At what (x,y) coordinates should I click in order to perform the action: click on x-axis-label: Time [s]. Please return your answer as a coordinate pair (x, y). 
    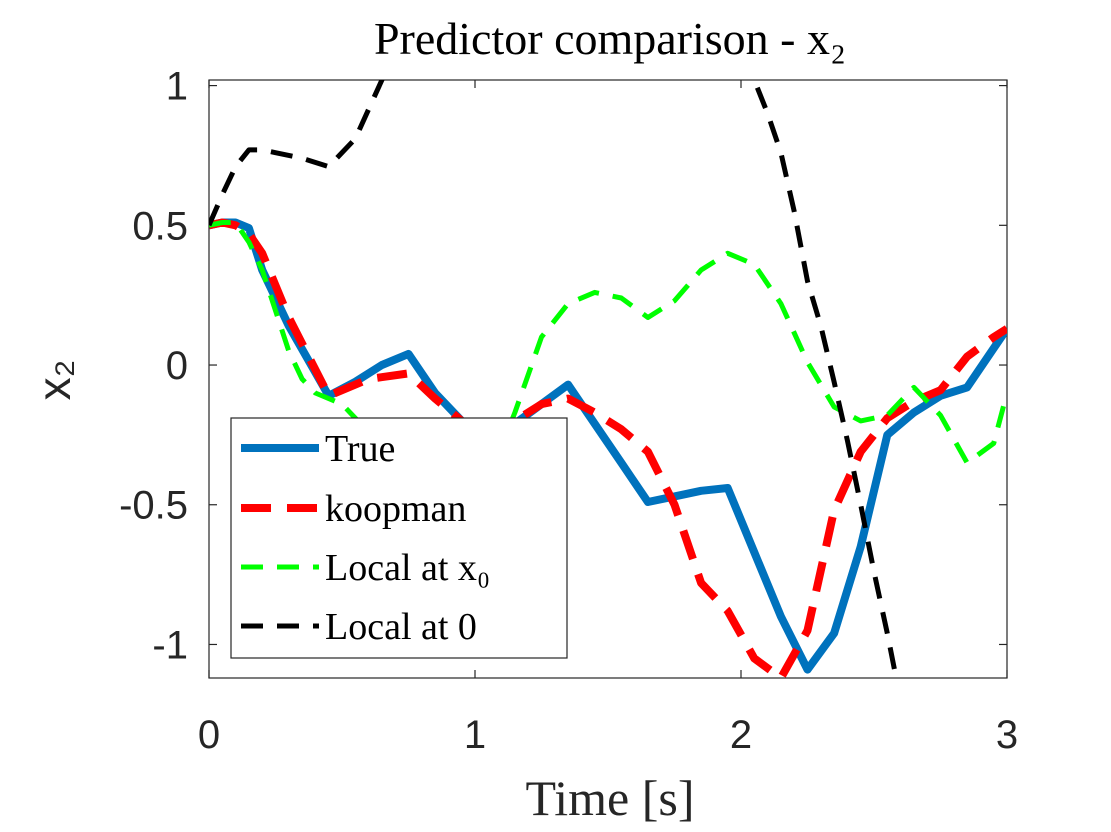
    Looking at the image, I should click on (609, 798).